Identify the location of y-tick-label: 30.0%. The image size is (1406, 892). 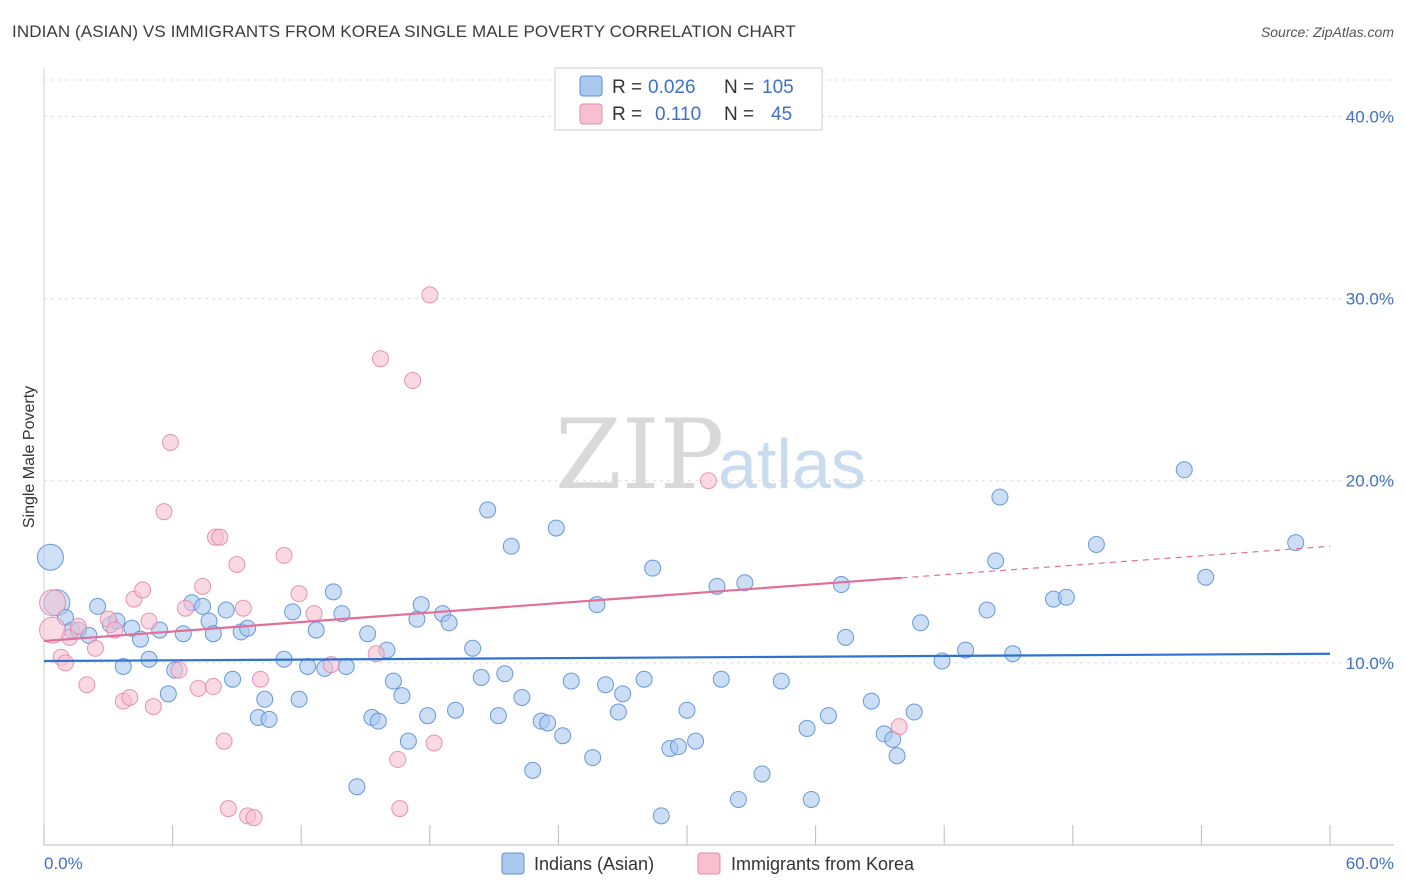
(1370, 299).